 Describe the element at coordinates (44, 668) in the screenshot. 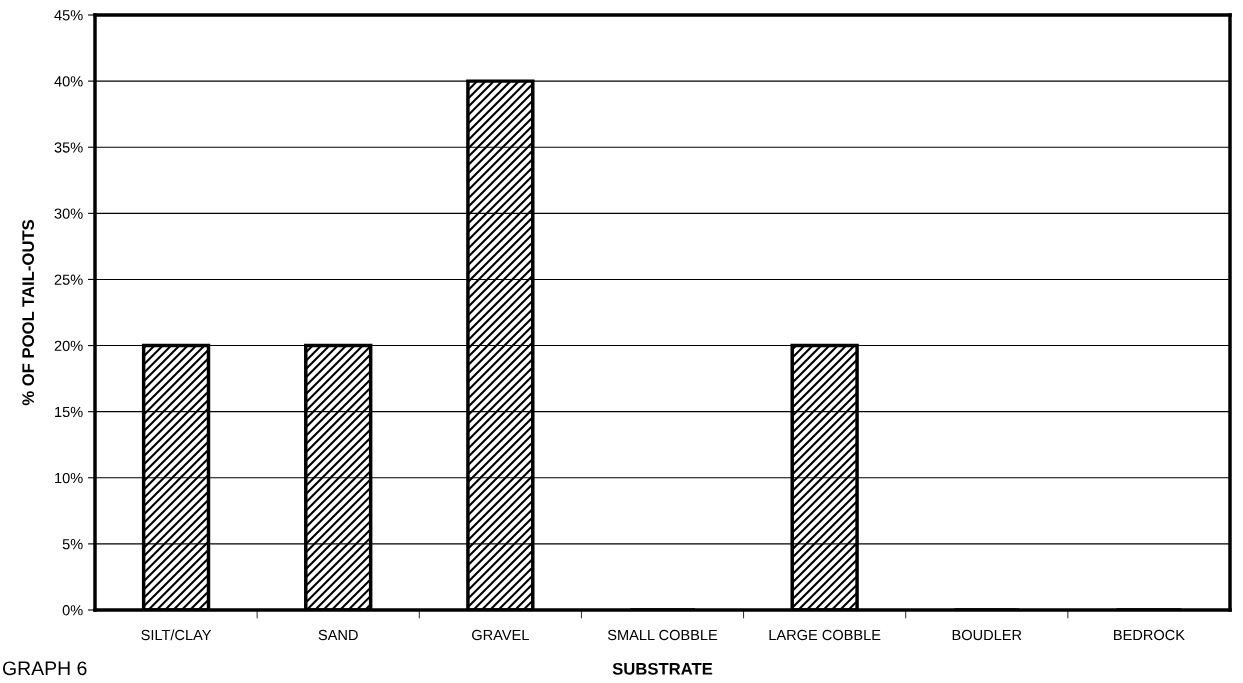

I see `caption: GRAPH 6` at that location.